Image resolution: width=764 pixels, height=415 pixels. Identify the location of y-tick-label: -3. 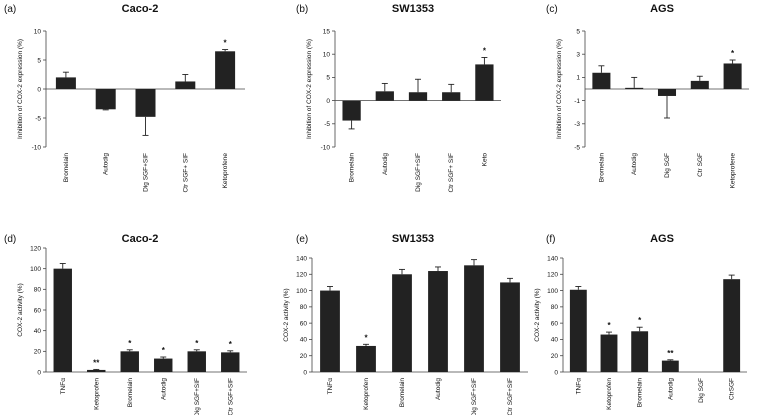
(577, 124).